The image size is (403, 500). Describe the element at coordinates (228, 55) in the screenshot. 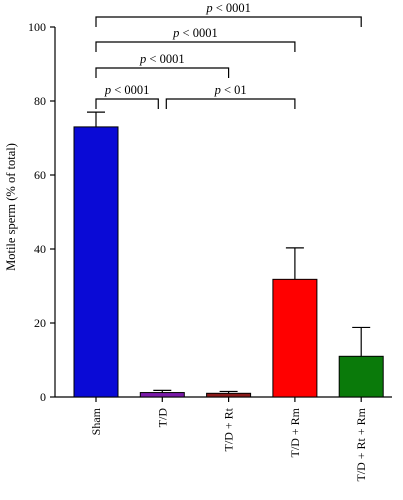

I see `significance-brackets: p < 0001 p < 0001 p < 0001 p < 0001 p < 01` at that location.